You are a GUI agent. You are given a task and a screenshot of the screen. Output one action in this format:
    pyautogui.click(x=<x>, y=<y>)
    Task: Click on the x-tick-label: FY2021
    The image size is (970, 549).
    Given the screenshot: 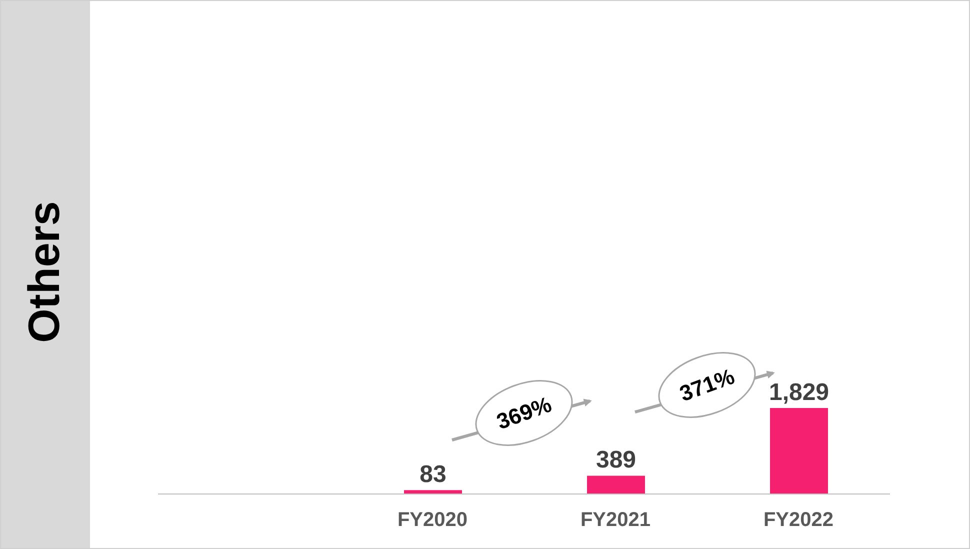 What is the action you would take?
    pyautogui.click(x=615, y=520)
    